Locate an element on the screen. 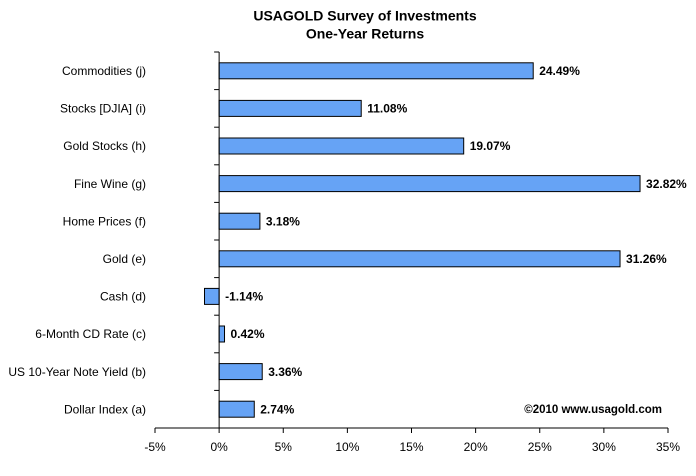  y-tick-label: Home Prices (f) is located at coordinates (104, 221).